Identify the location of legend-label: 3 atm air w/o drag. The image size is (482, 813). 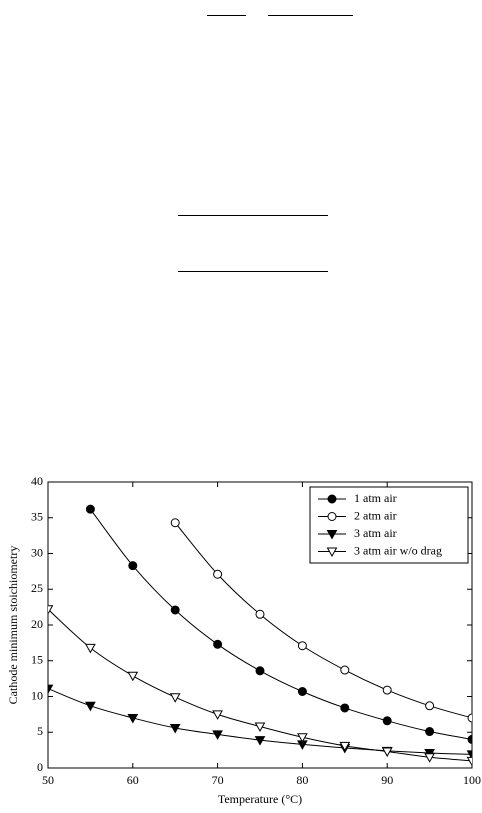
(398, 550).